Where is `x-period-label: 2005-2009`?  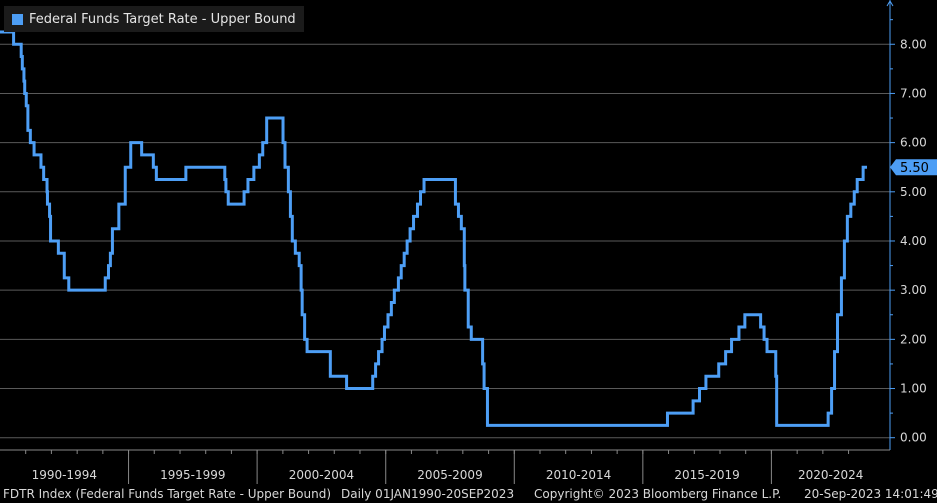 x-period-label: 2005-2009 is located at coordinates (449, 475).